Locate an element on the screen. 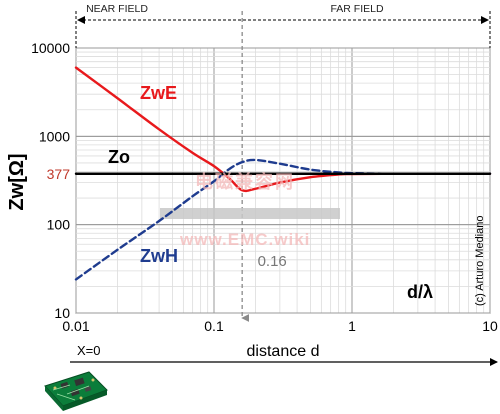  x-tick-label: 0.1 is located at coordinates (214, 326).